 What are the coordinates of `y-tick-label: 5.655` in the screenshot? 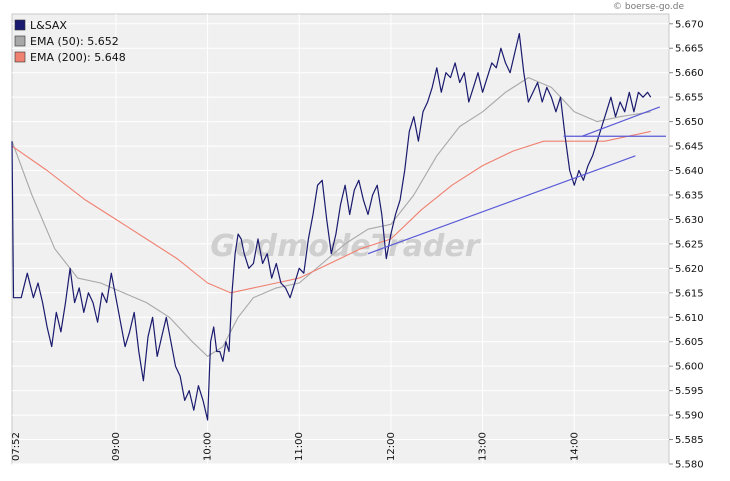 It's located at (689, 98).